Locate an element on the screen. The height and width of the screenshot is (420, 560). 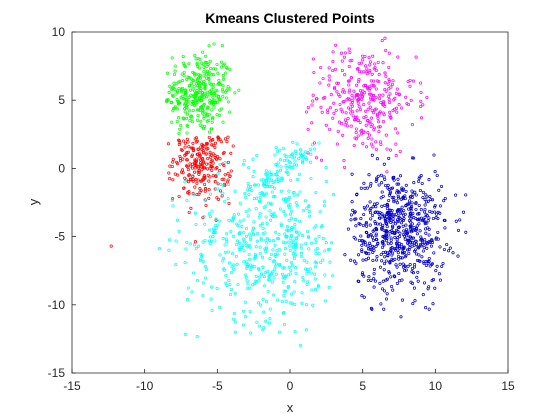
y-tick-label: 5 is located at coordinates (61, 100).